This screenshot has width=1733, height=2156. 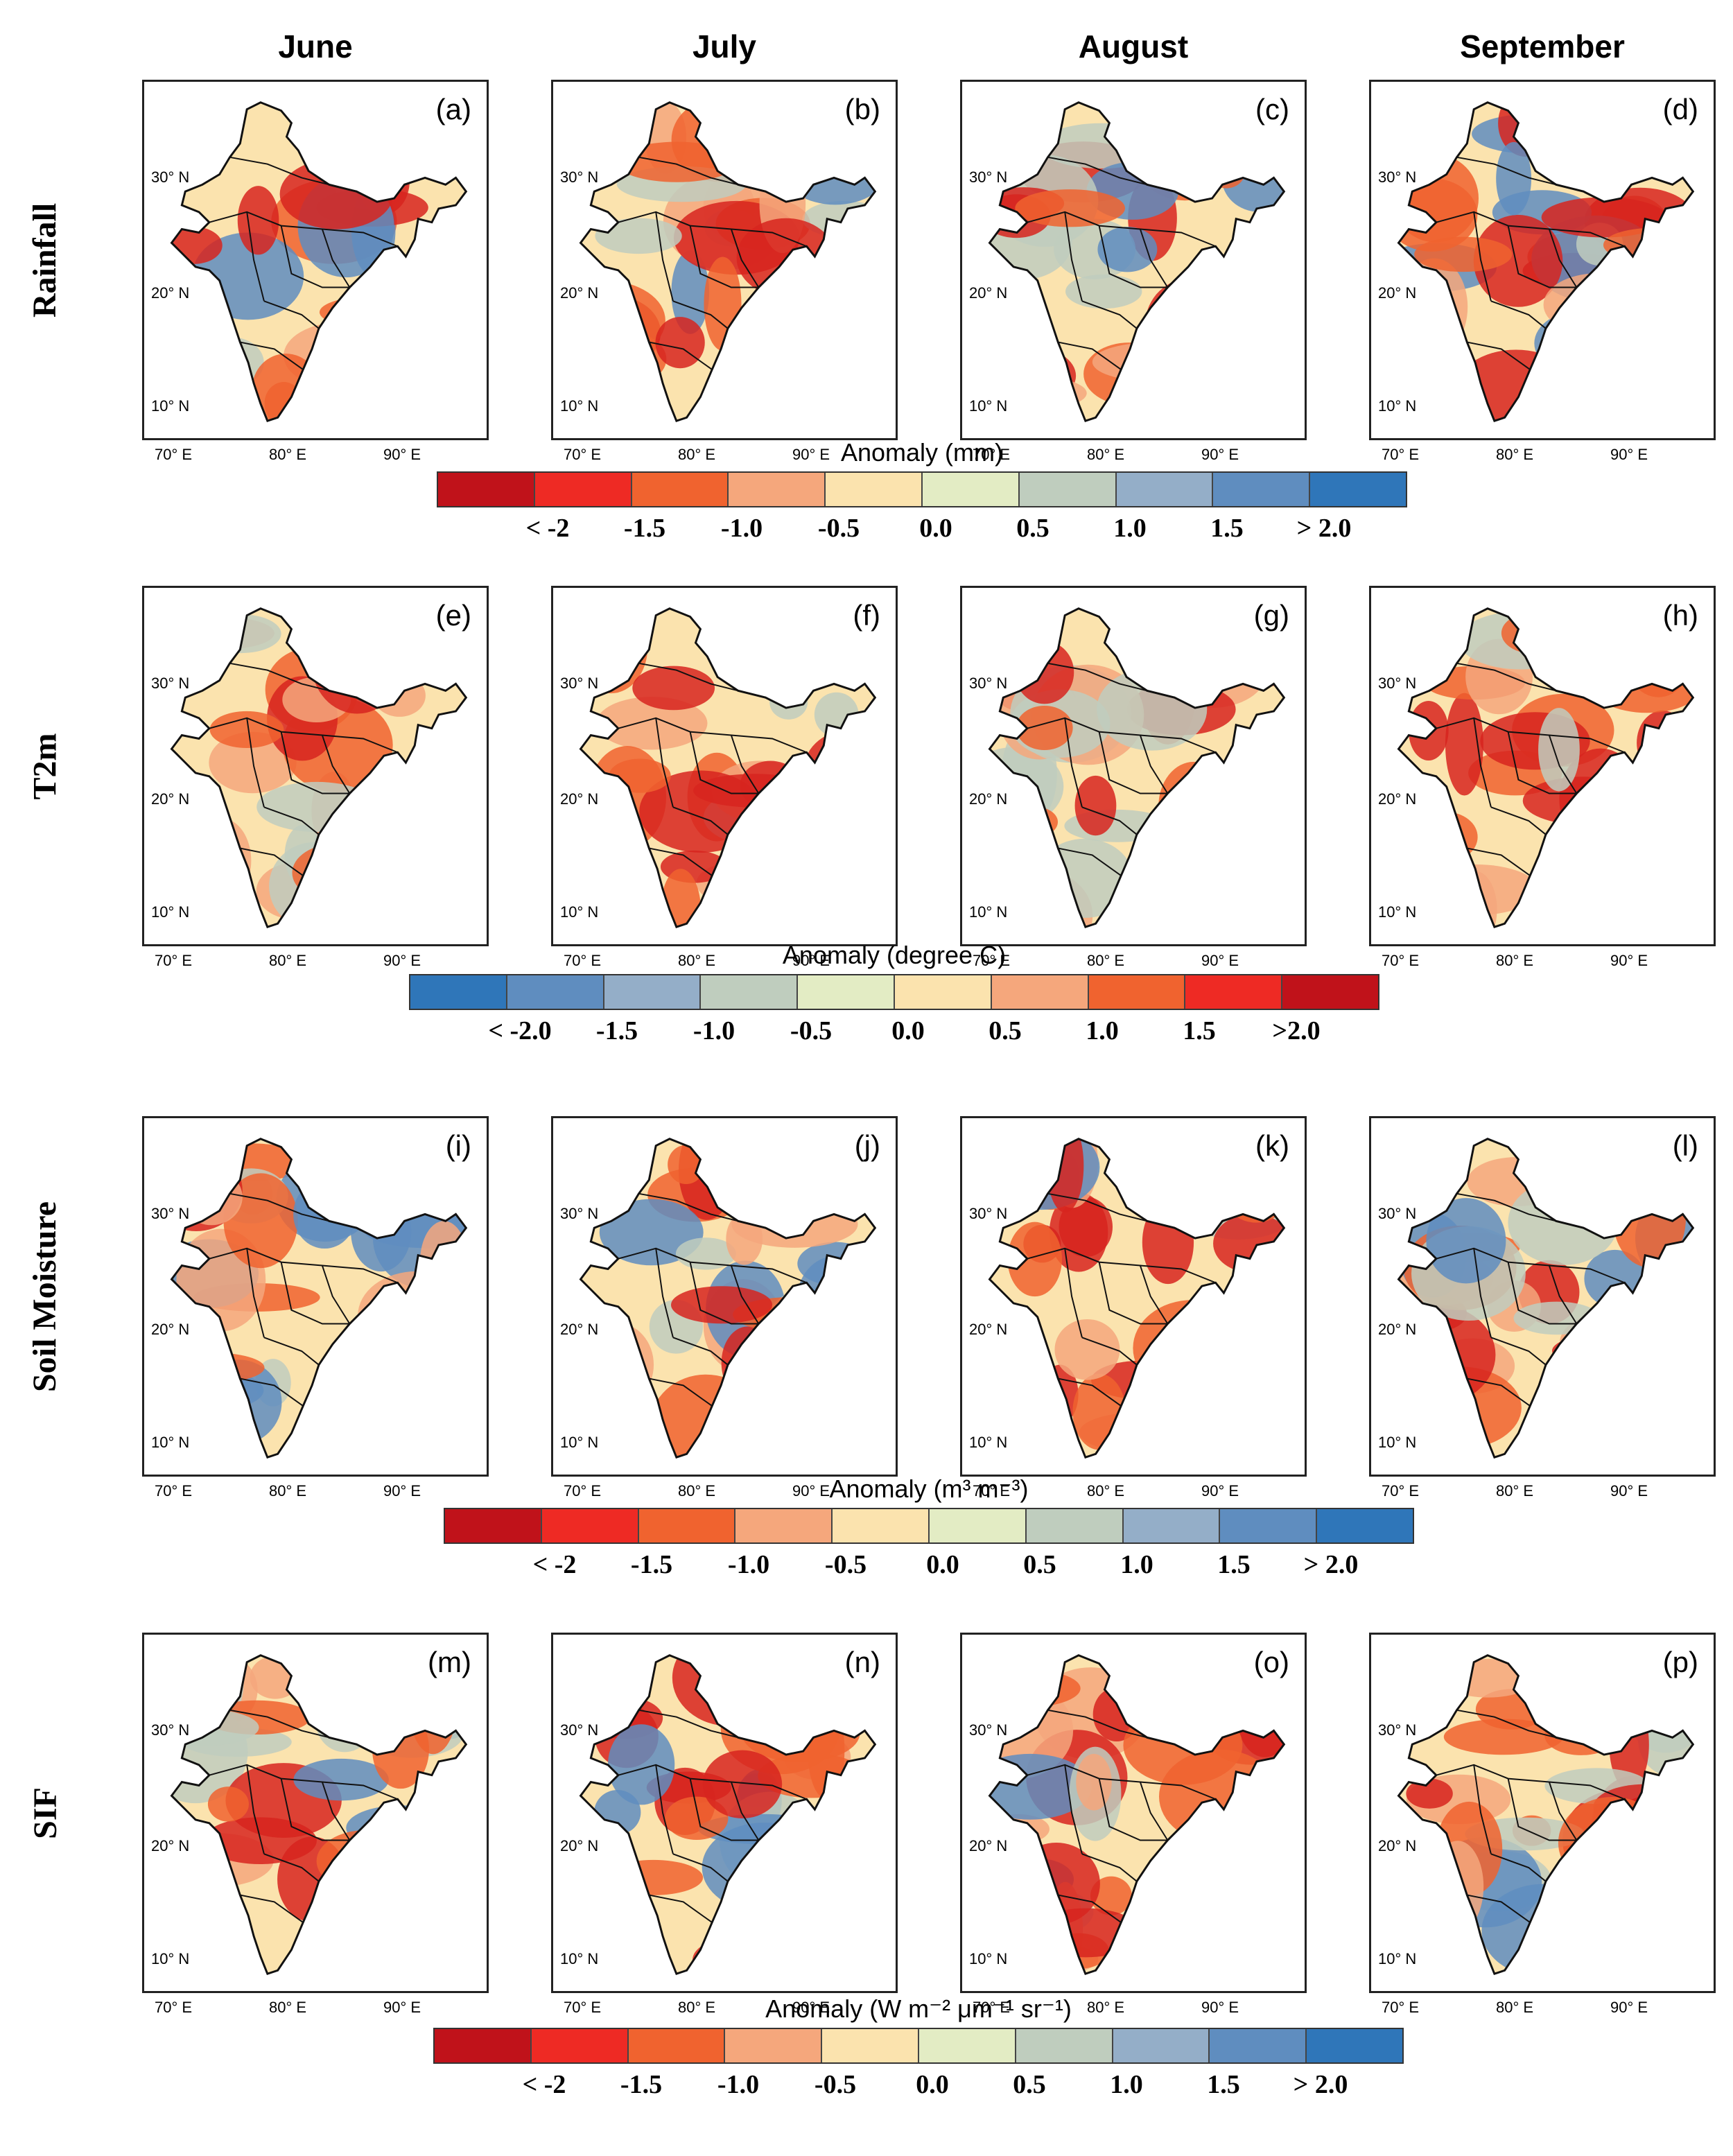 I want to click on colorbar-tick-label: 1.5, so click(x=1234, y=1565).